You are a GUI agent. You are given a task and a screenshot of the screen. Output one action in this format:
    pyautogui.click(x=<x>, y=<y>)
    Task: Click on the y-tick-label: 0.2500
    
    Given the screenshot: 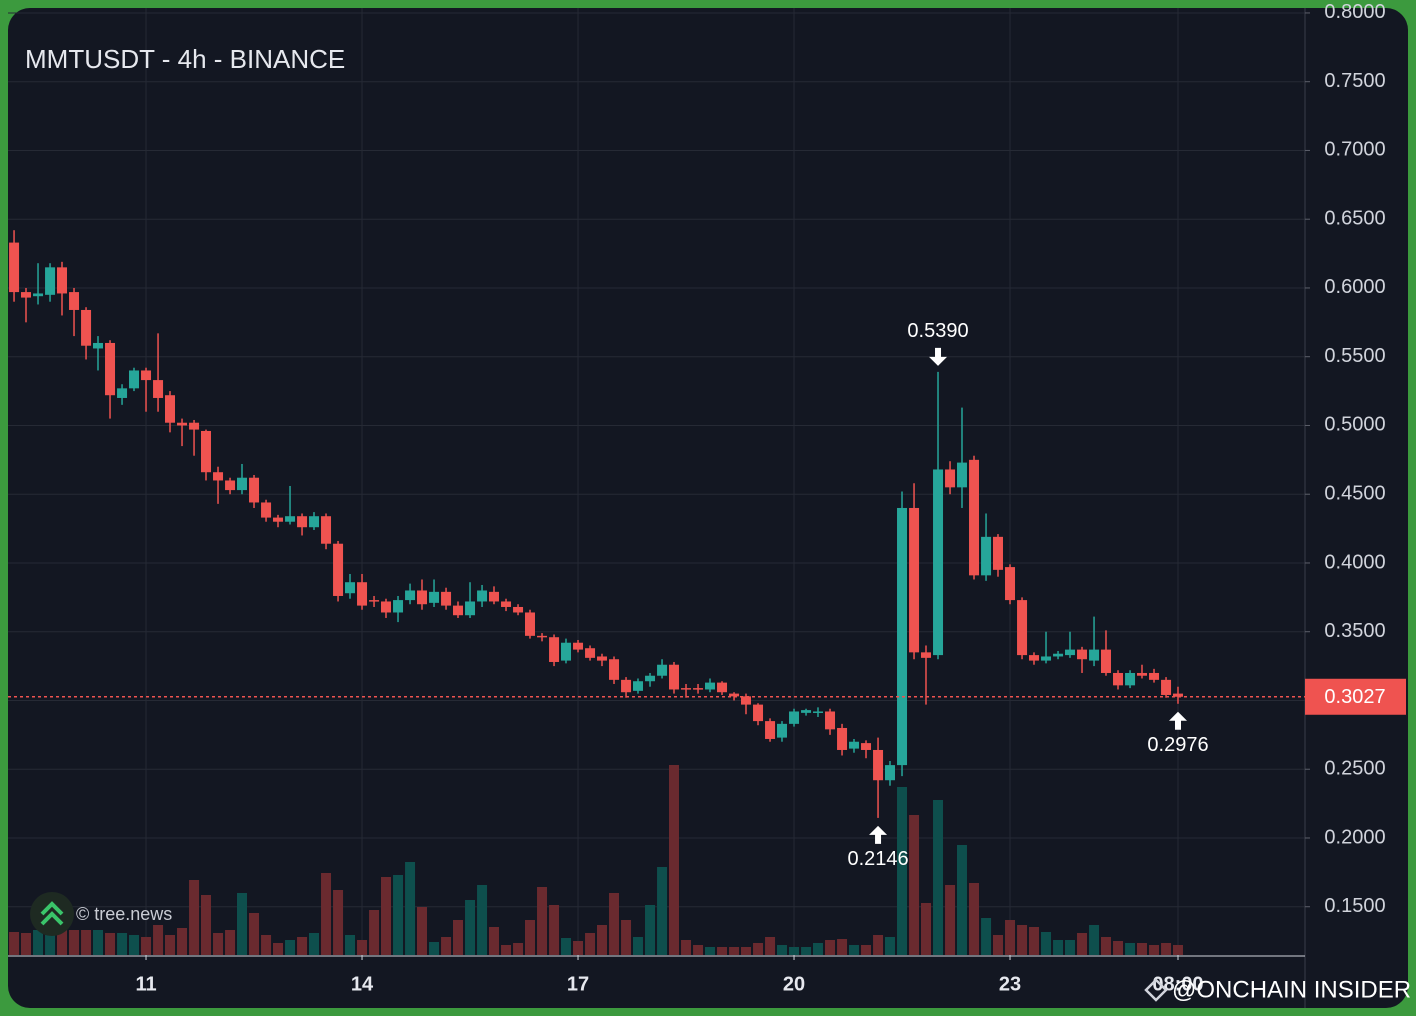 What is the action you would take?
    pyautogui.click(x=1354, y=769)
    